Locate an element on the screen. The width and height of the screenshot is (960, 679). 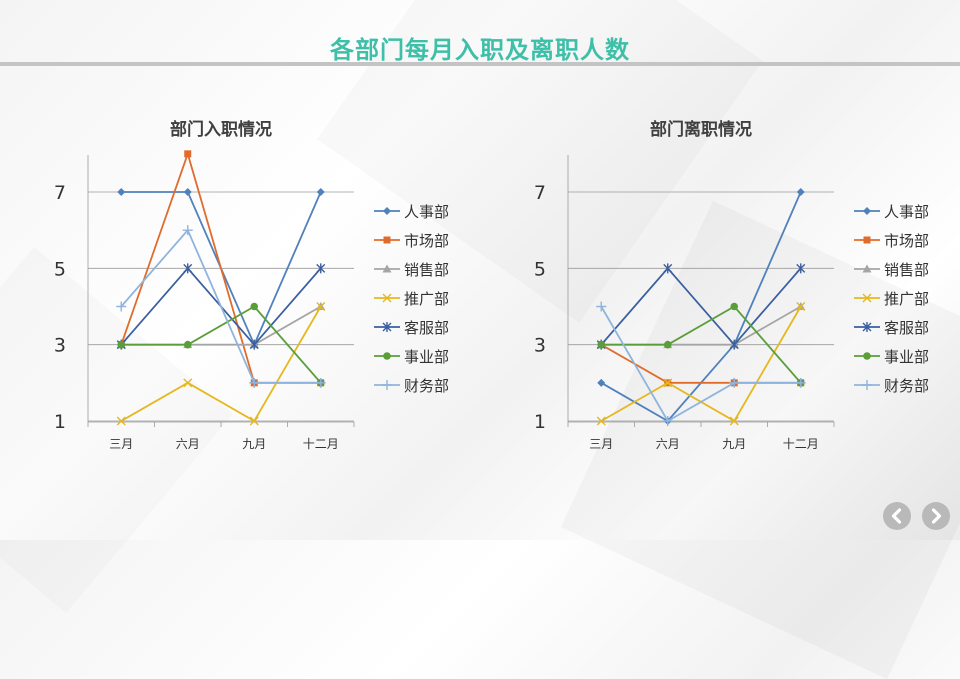
next-slide-button is located at coordinates (936, 516).